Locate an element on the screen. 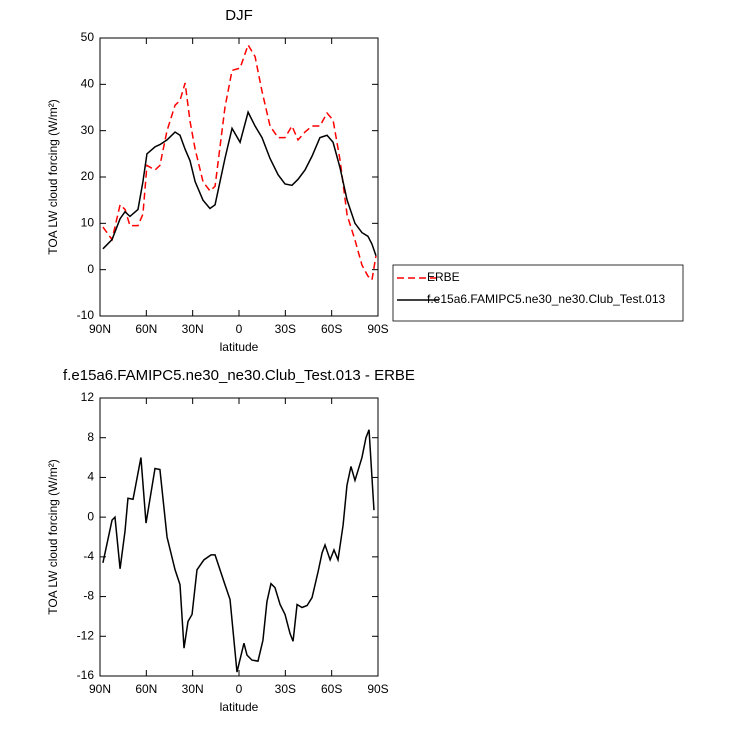 The width and height of the screenshot is (729, 729). y-tick-label: 30 is located at coordinates (88, 130).